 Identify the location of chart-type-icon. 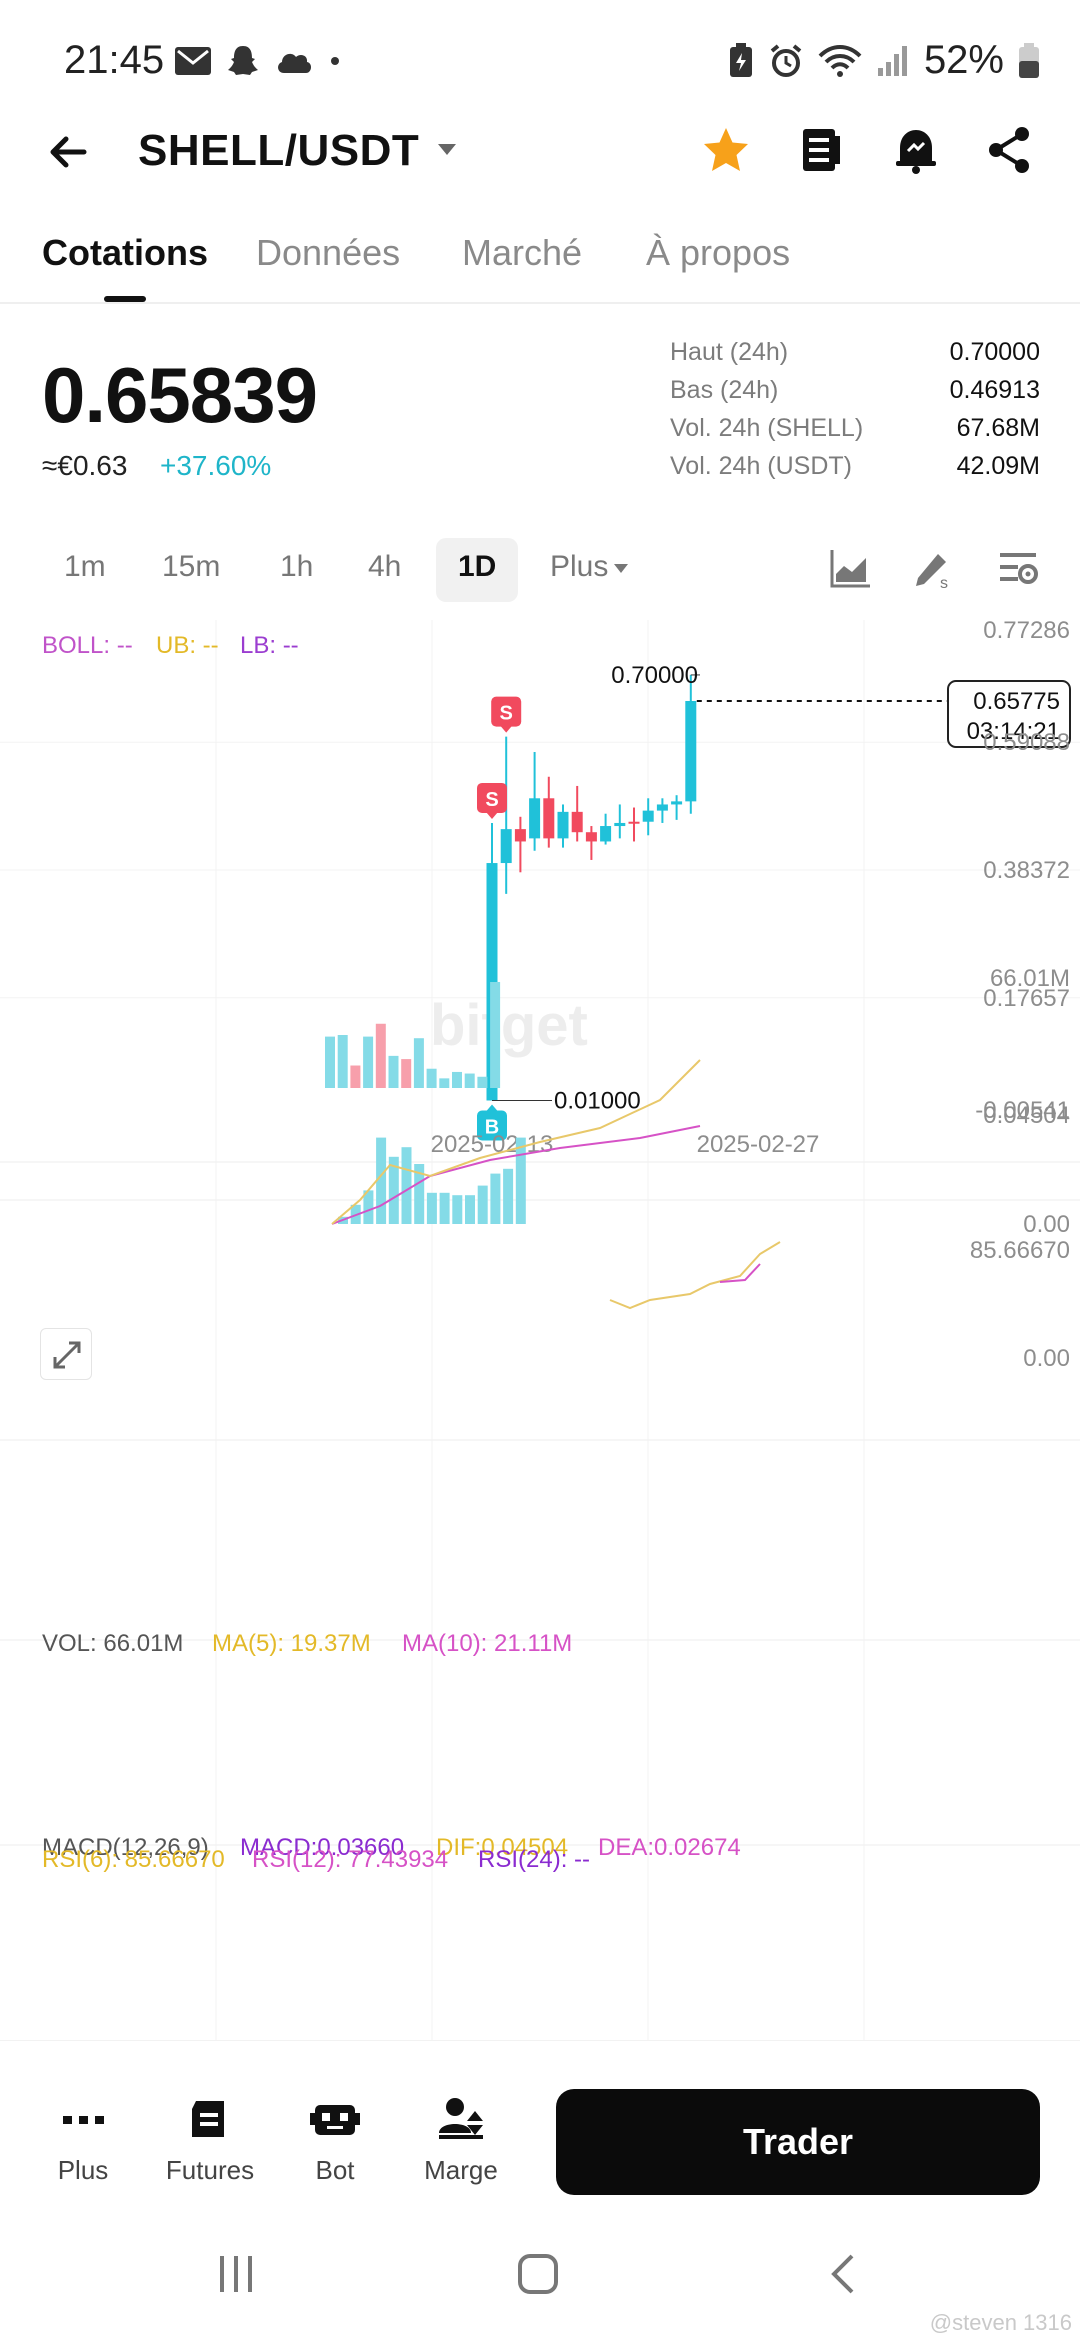
(850, 568).